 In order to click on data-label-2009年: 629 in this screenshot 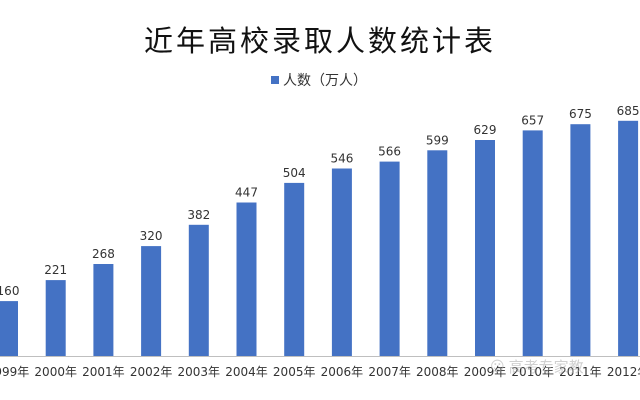, I will do `click(485, 130)`.